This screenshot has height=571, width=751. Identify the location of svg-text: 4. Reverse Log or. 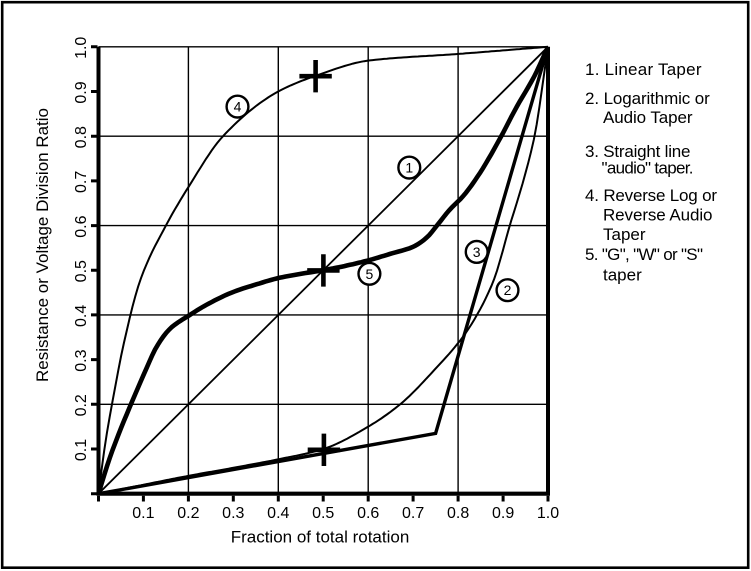
(651, 195).